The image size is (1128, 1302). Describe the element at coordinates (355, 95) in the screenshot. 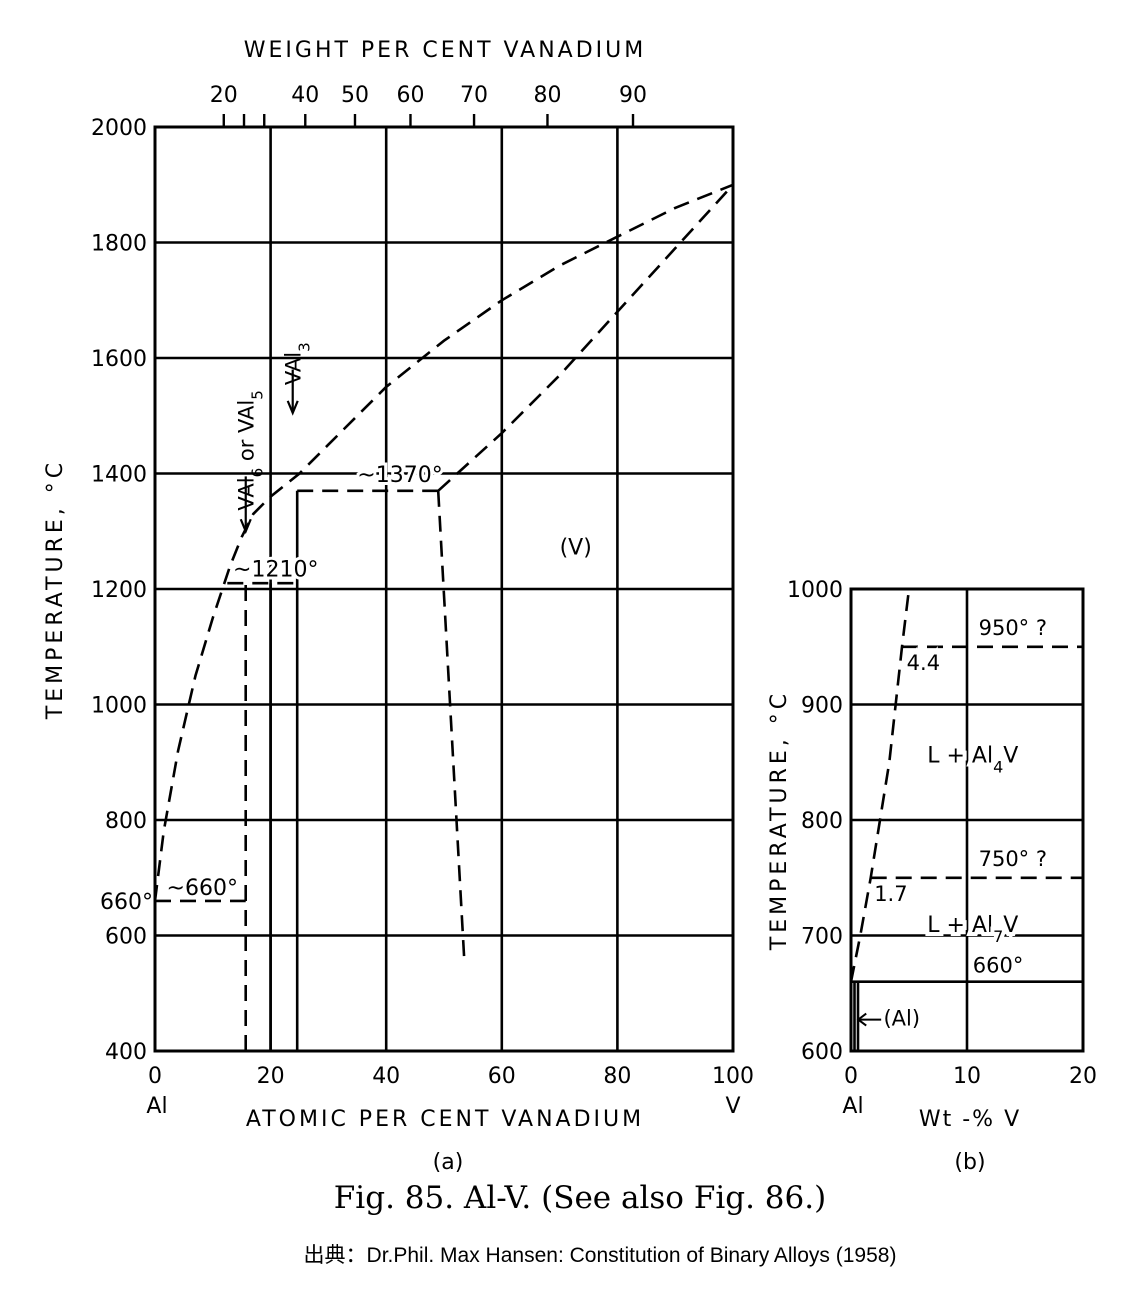

I see `top-axis-tick-label: 50` at that location.